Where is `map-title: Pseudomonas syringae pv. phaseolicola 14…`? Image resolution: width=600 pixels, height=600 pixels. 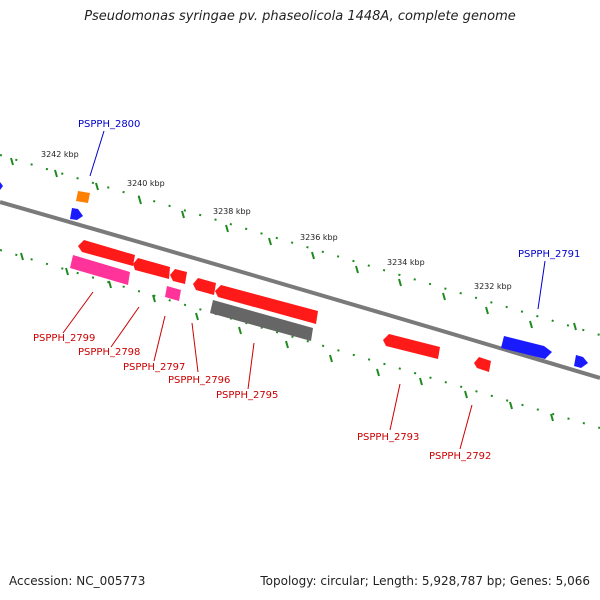
map-title: Pseudomonas syringae pv. phaseolicola 14… is located at coordinates (300, 16).